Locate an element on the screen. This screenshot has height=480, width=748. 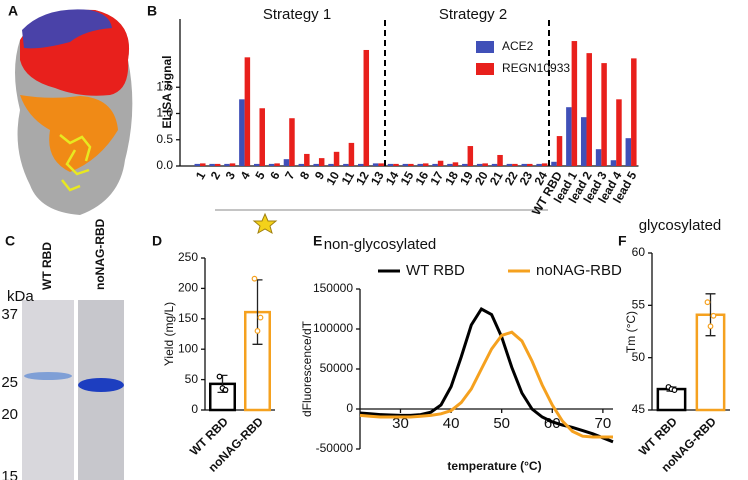
x-tick-label: 6 is located at coordinates (275, 175).